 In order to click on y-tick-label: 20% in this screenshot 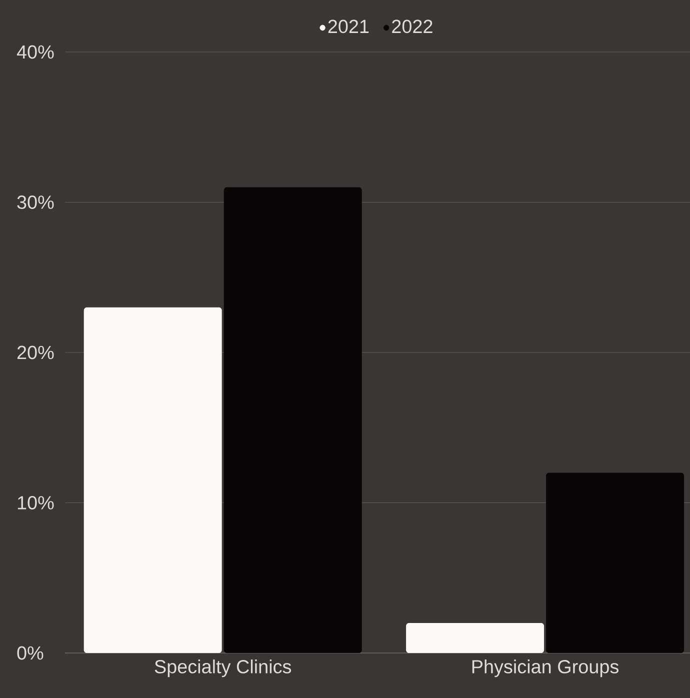, I will do `click(35, 353)`.